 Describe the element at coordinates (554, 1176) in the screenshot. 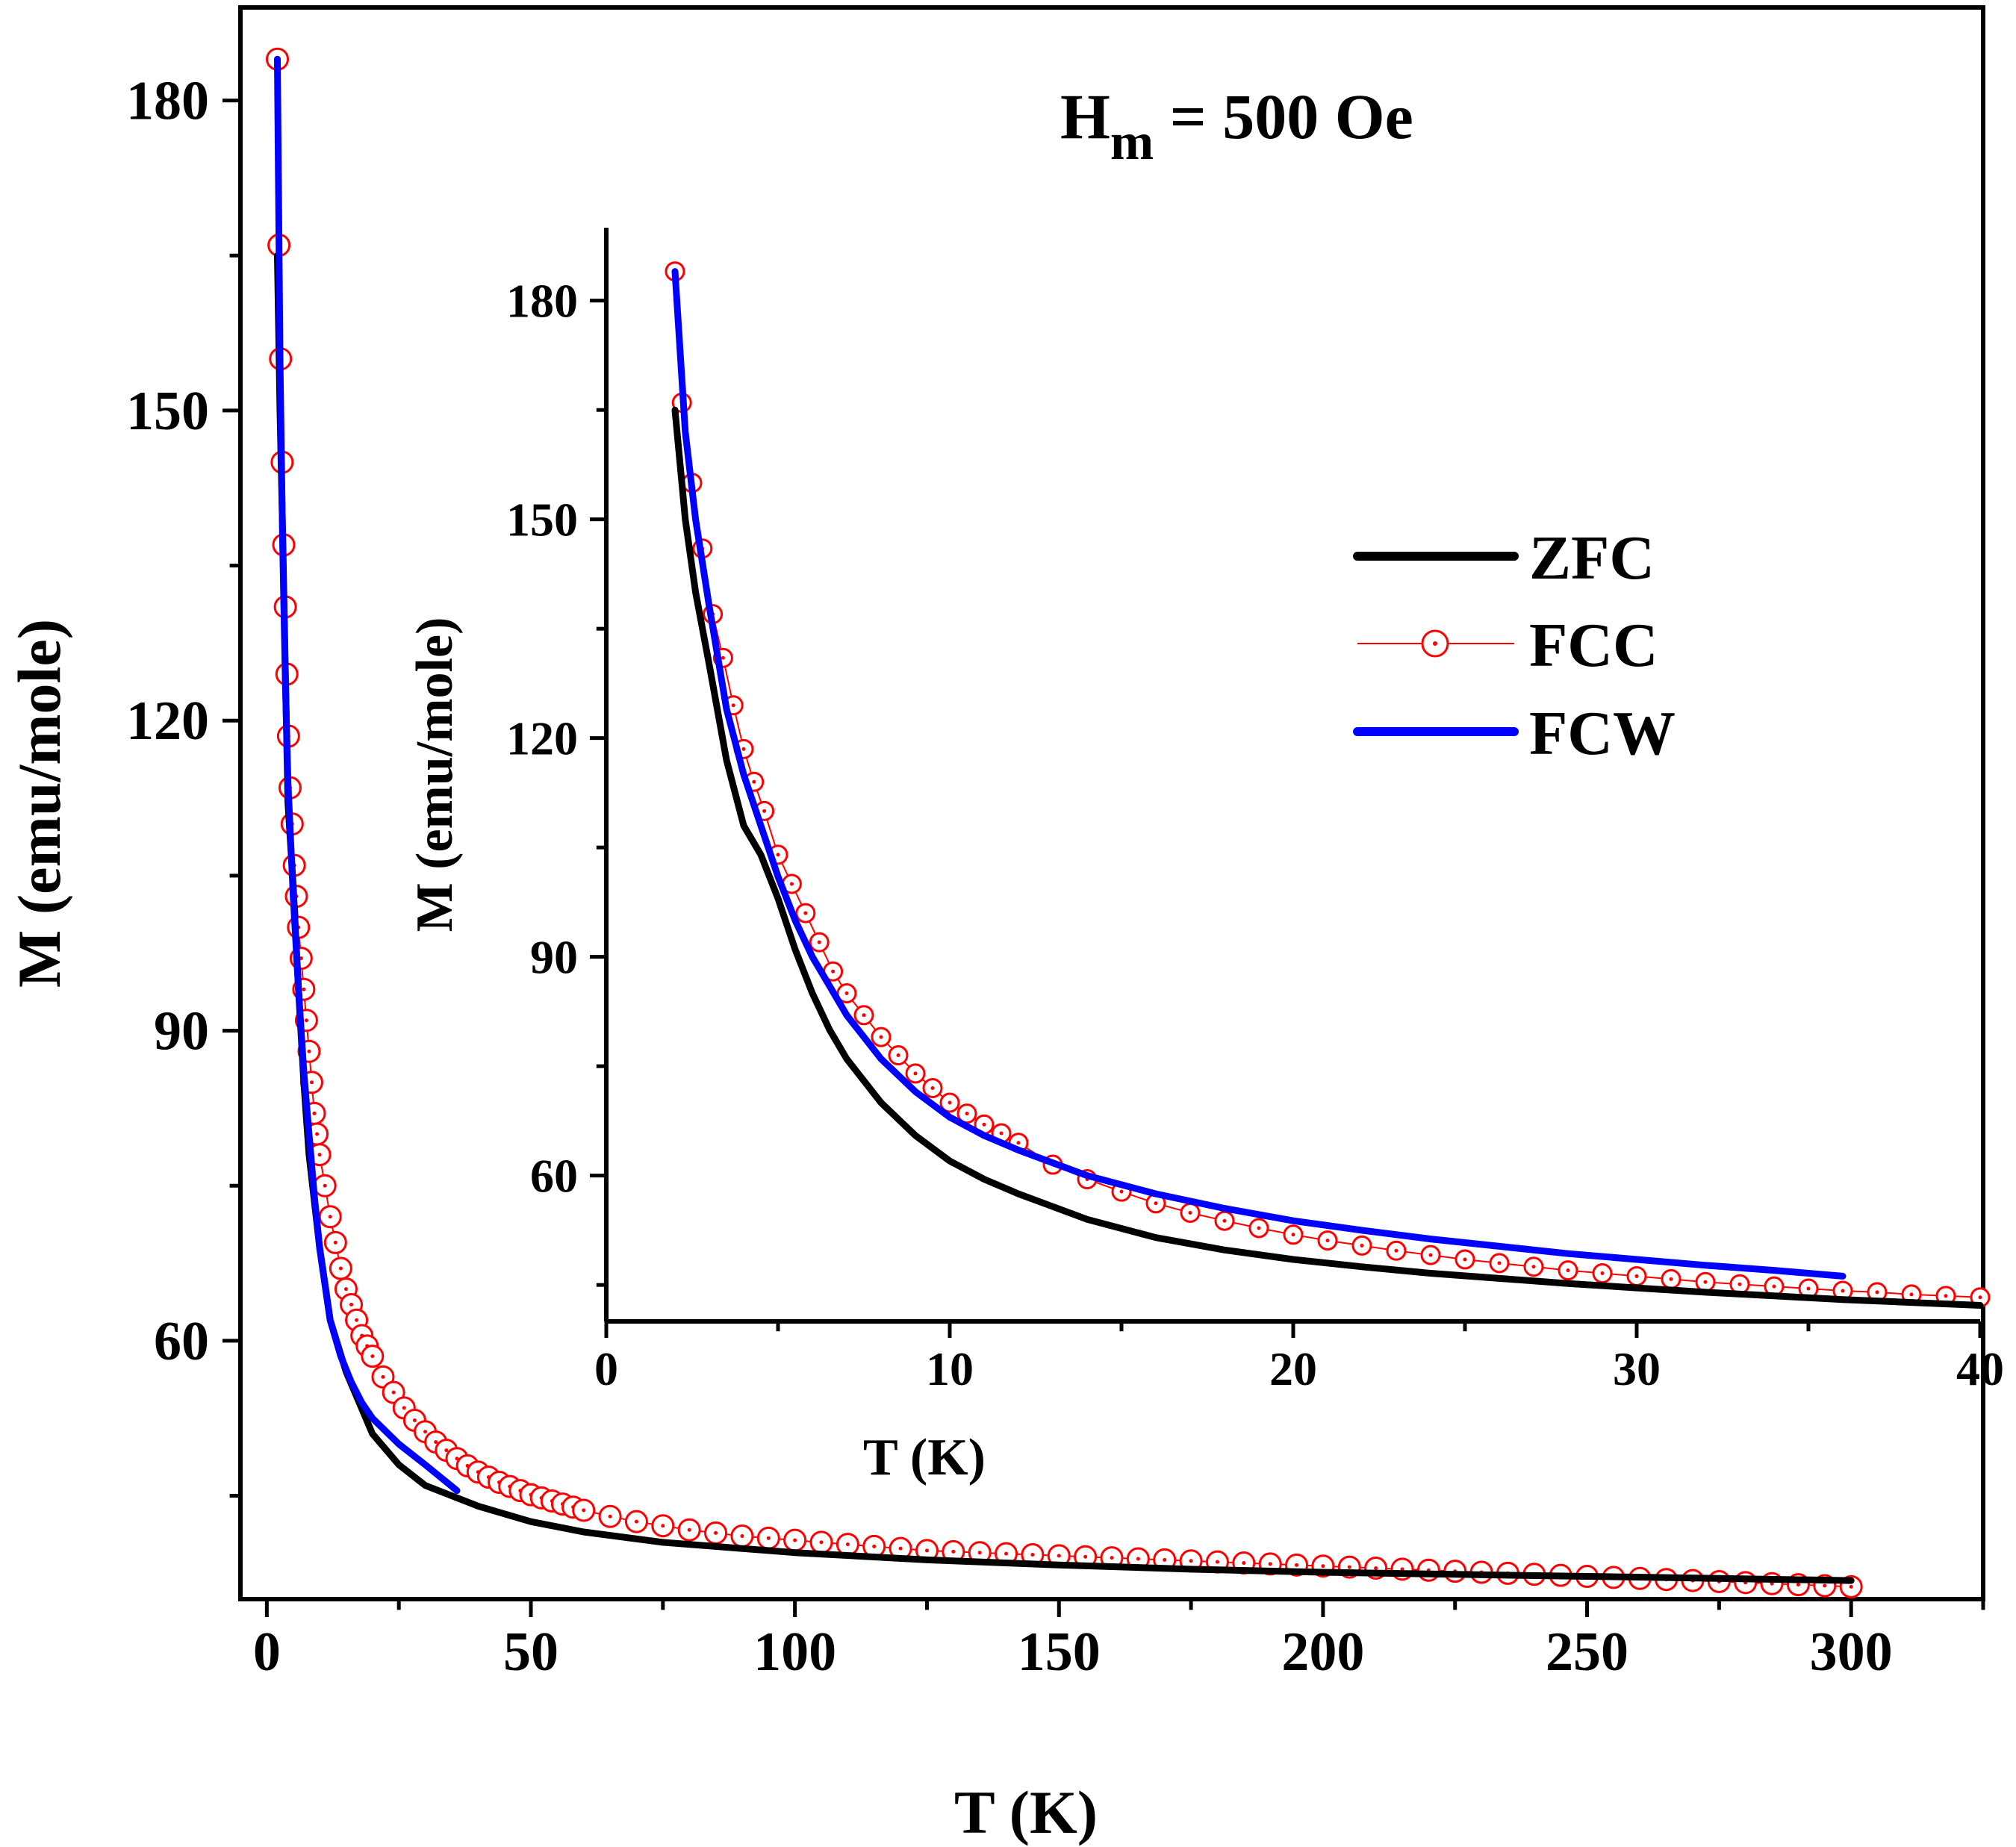

I see `inset-y-tick-label: 60` at that location.